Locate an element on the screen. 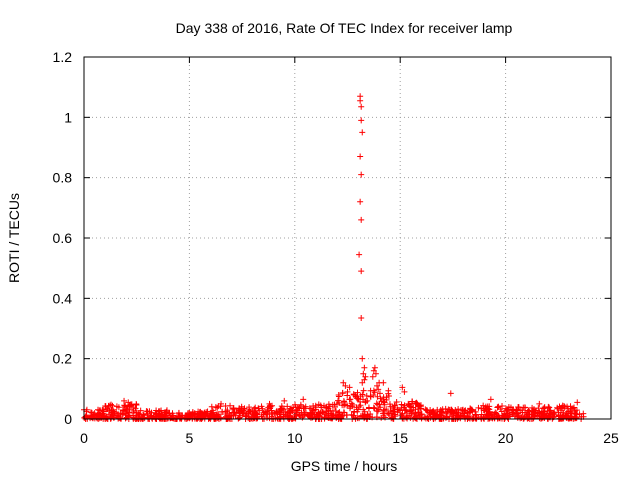 The width and height of the screenshot is (640, 480). x-tick-label: 5 is located at coordinates (190, 438).